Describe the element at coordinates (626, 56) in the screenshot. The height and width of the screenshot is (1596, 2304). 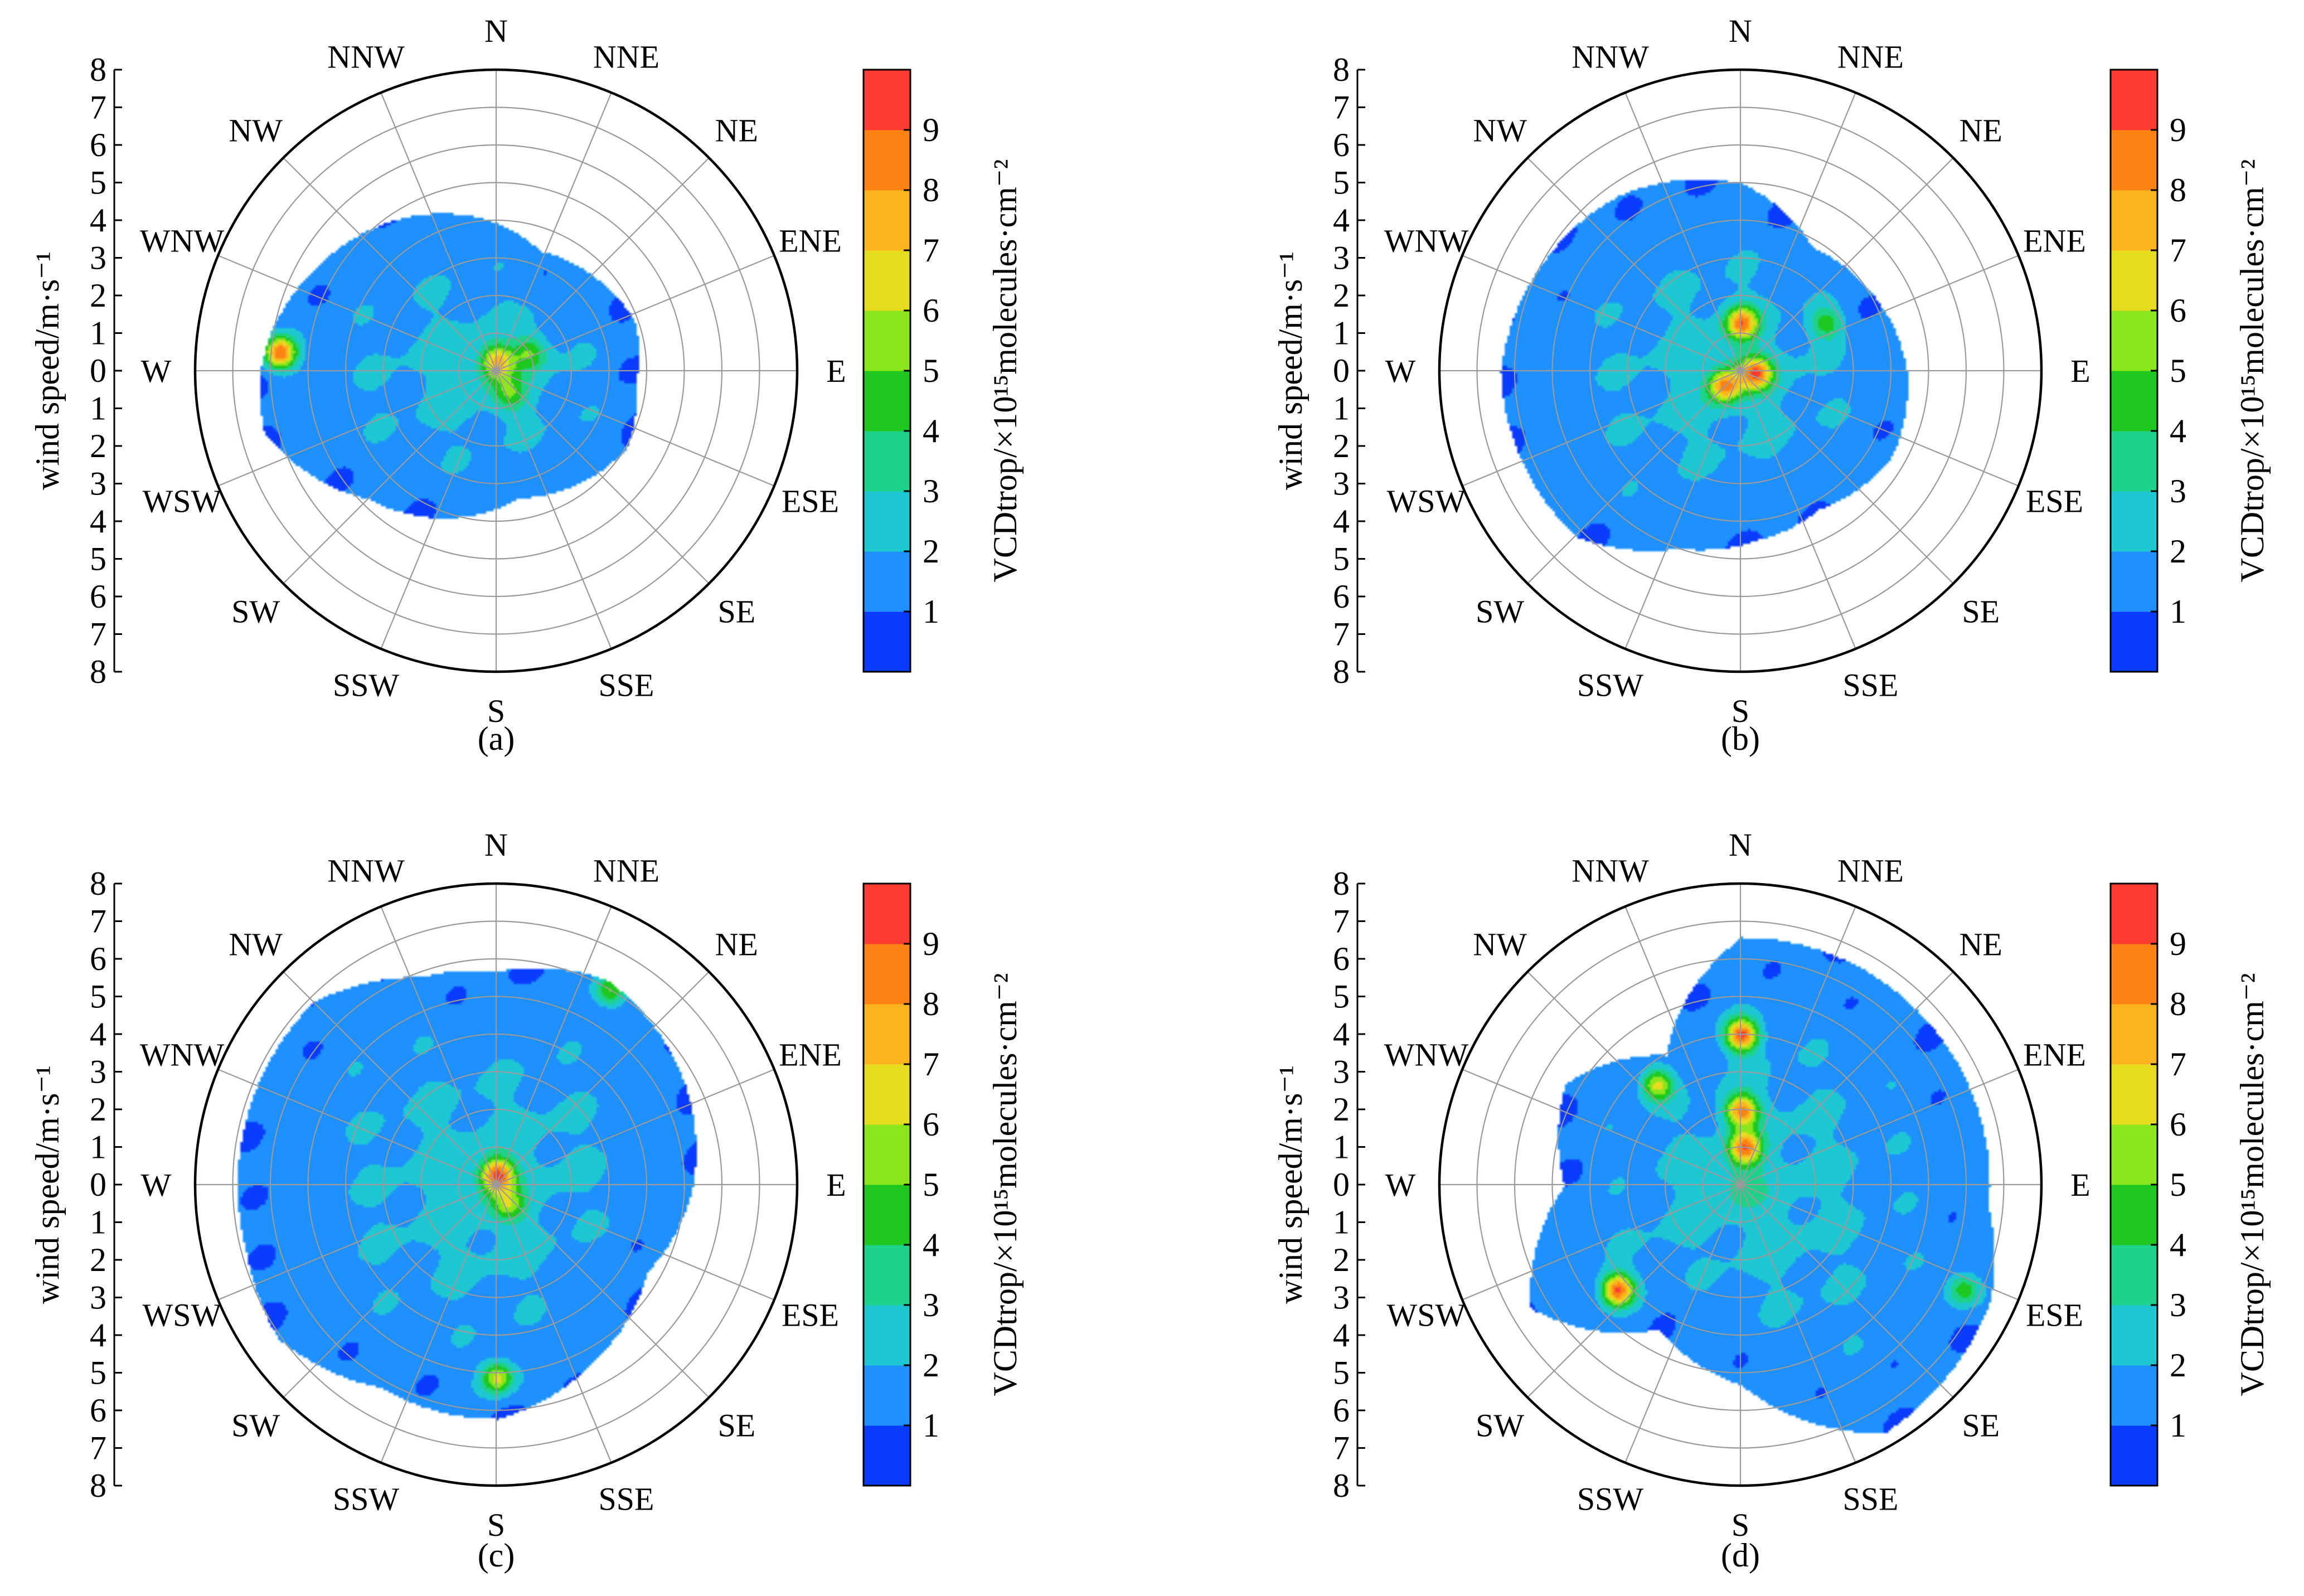
I see `direction-label-nne: NNE` at that location.